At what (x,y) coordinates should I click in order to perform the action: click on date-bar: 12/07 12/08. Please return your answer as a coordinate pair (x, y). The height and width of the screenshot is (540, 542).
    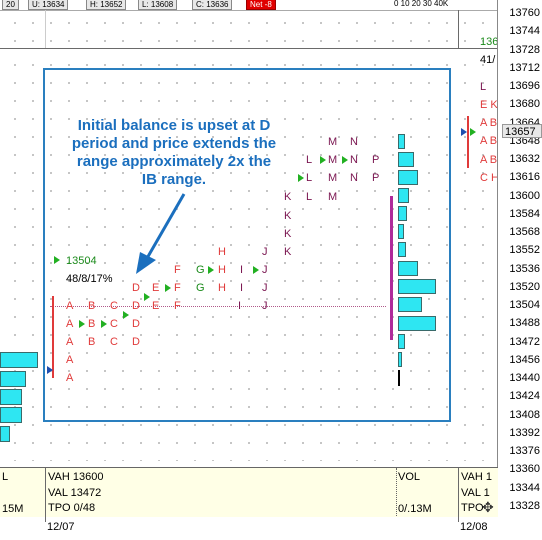
    Looking at the image, I should click on (249, 528).